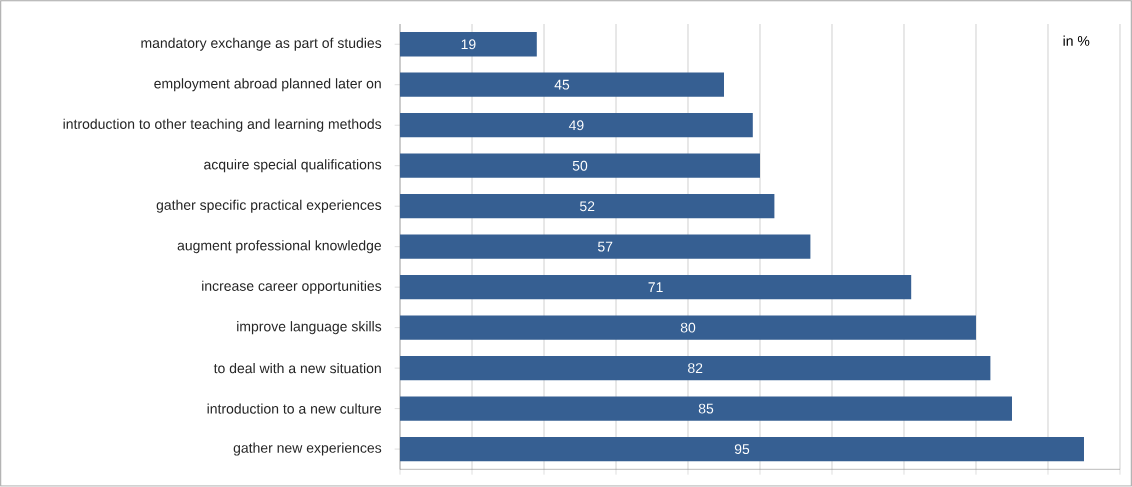 This screenshot has height=487, width=1132. I want to click on data-label: 95, so click(742, 449).